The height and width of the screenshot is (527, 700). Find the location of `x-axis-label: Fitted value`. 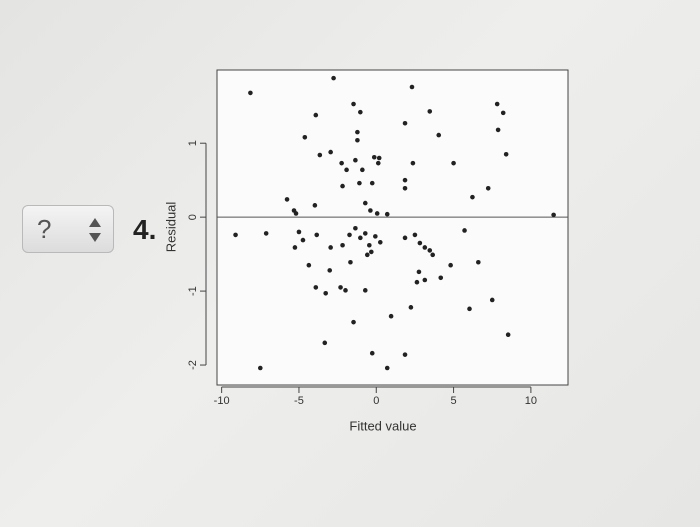

x-axis-label: Fitted value is located at coordinates (382, 425).